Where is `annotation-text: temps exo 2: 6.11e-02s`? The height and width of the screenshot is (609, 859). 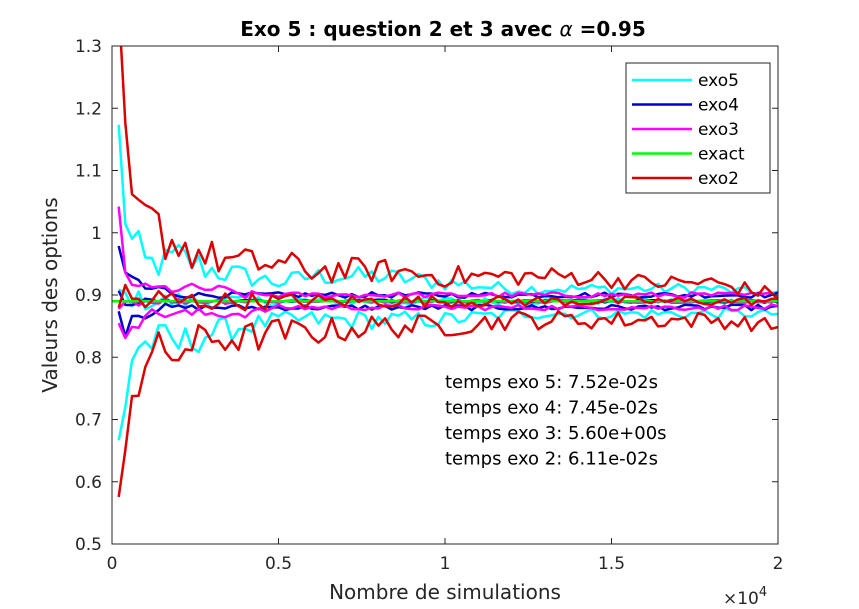 annotation-text: temps exo 2: 6.11e-02s is located at coordinates (551, 459).